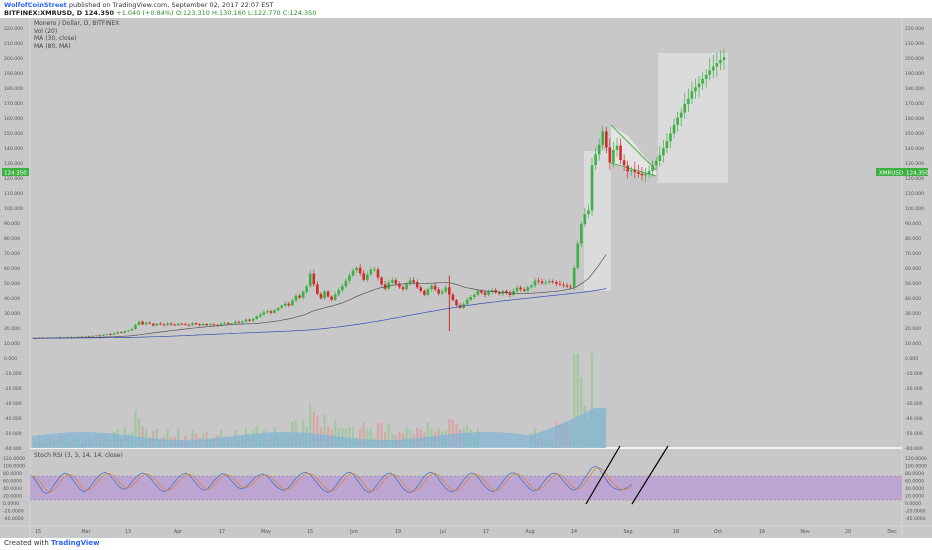 This screenshot has height=550, width=932. Describe the element at coordinates (35, 5) in the screenshot. I see `author-link: WolfofCoinStreet` at that location.